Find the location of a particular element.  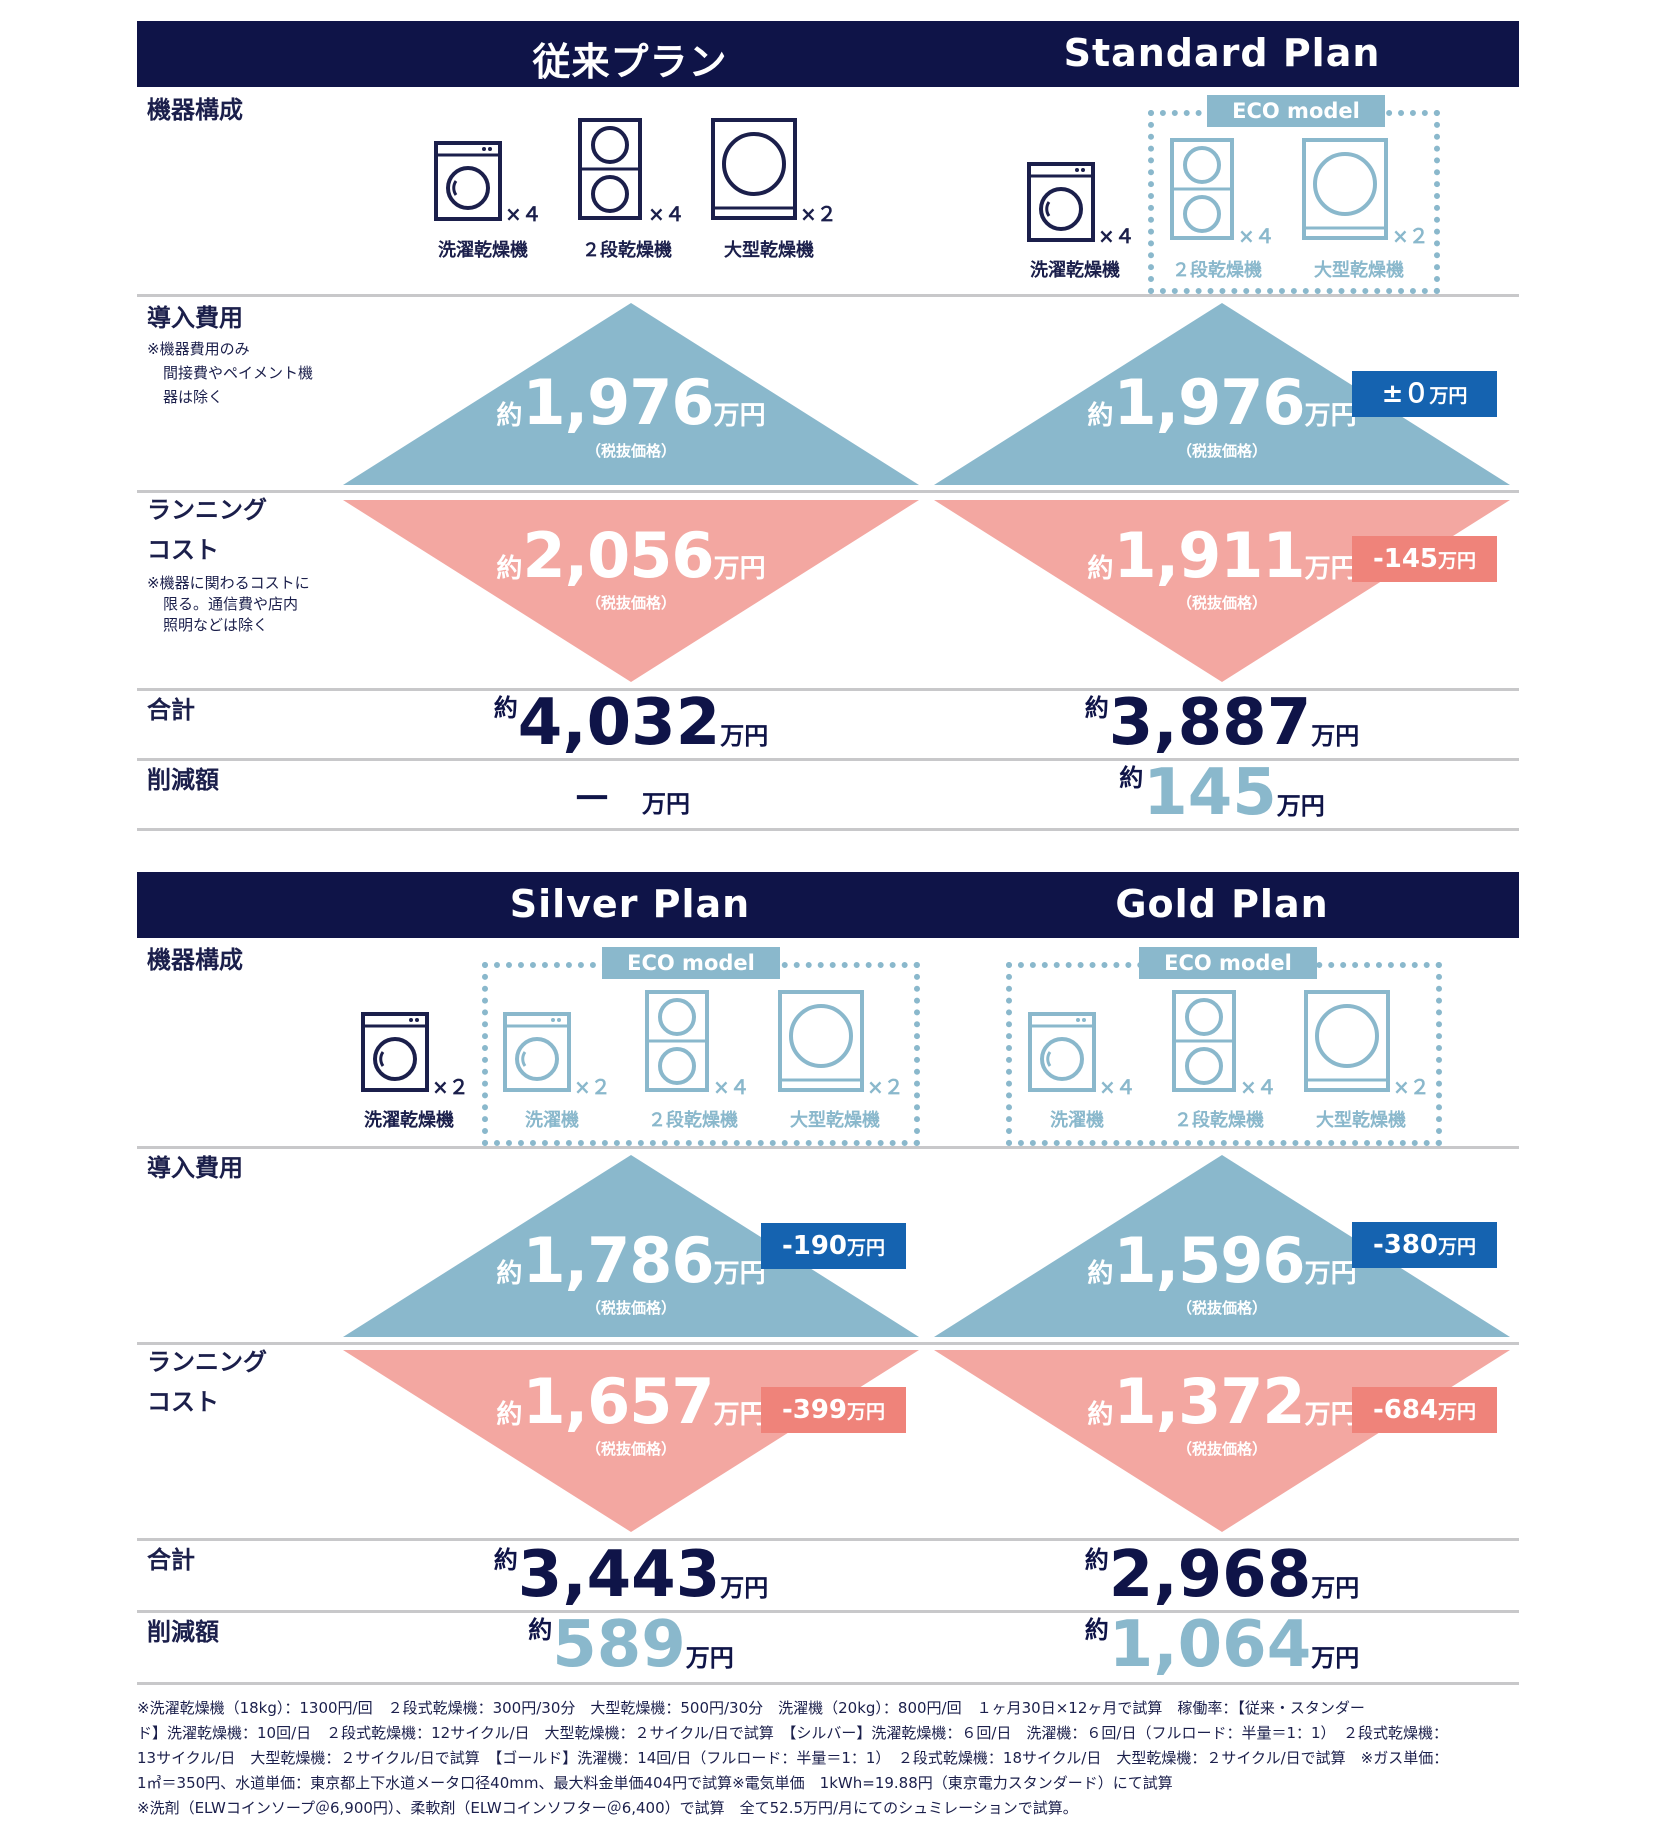

note-running-1: ※機器に関わるコストに is located at coordinates (228, 583).